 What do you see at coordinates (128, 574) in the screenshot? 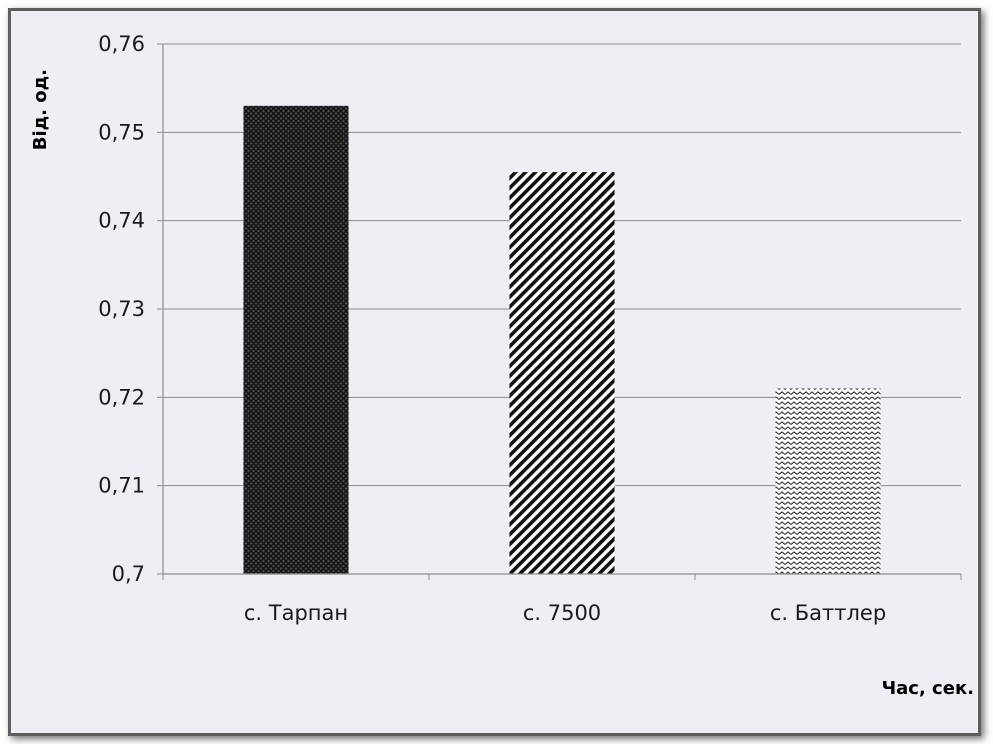
I see `y-tick-label: 0,7` at bounding box center [128, 574].